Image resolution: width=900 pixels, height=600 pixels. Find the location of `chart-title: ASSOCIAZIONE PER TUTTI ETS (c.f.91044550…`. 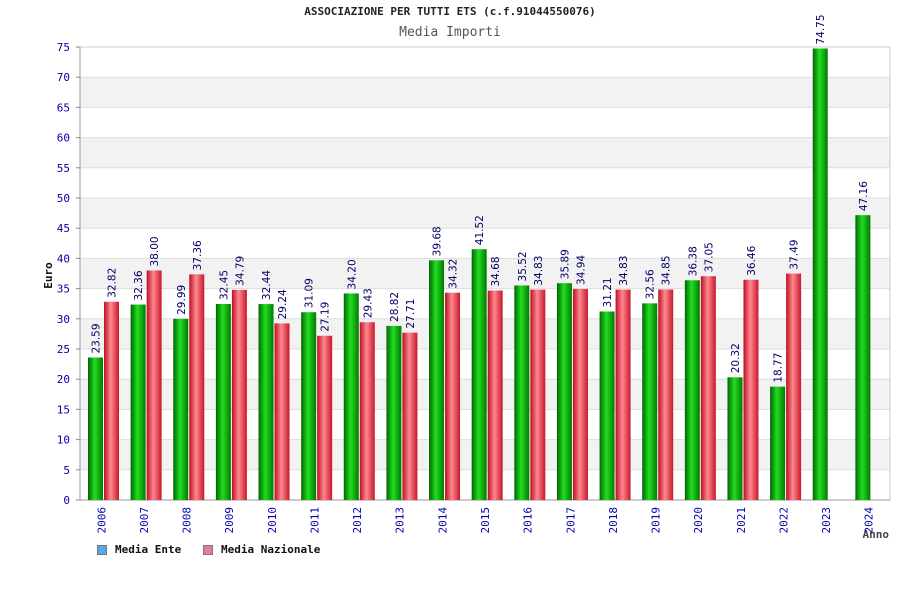

chart-title: ASSOCIAZIONE PER TUTTI ETS (c.f.91044550… is located at coordinates (450, 11).